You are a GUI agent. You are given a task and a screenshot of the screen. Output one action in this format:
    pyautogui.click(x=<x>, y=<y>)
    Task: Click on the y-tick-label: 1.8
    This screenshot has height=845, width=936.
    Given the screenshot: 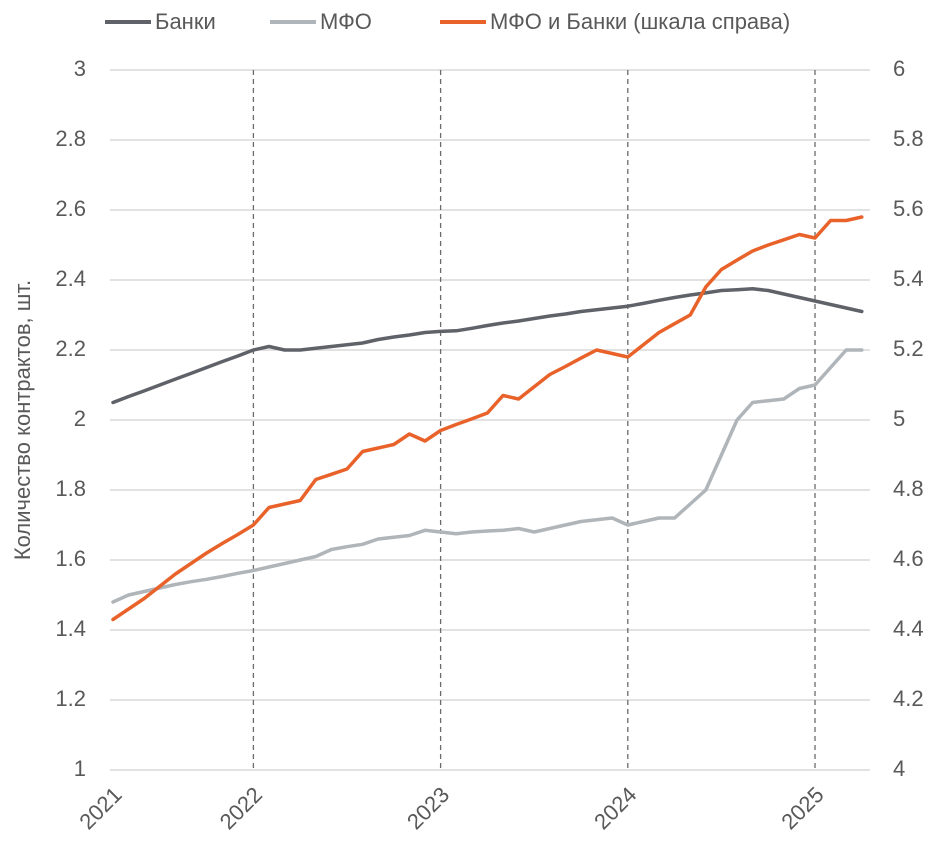 What is the action you would take?
    pyautogui.click(x=70, y=488)
    